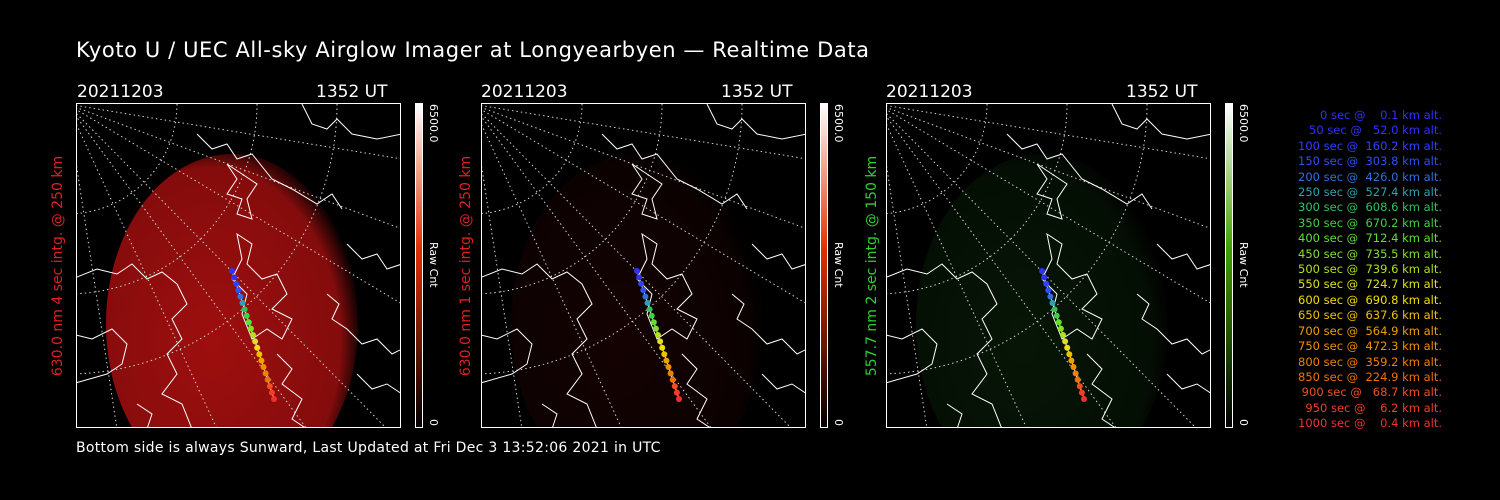 This screenshot has width=1500, height=500. I want to click on panel-2-colorbar, so click(824, 265).